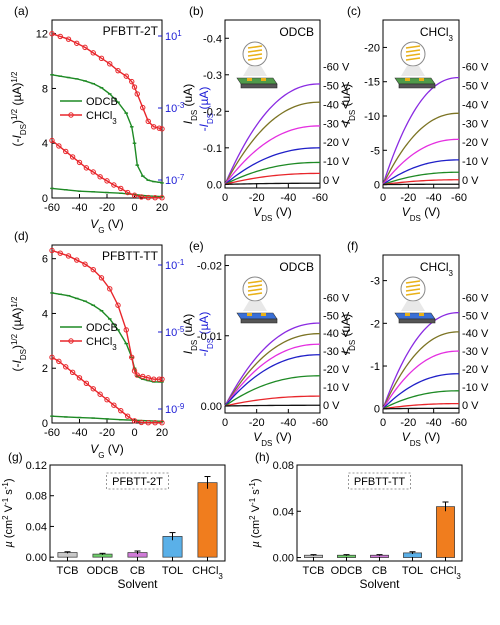 The width and height of the screenshot is (500, 625). I want to click on x-tick-label: 20, so click(162, 208).